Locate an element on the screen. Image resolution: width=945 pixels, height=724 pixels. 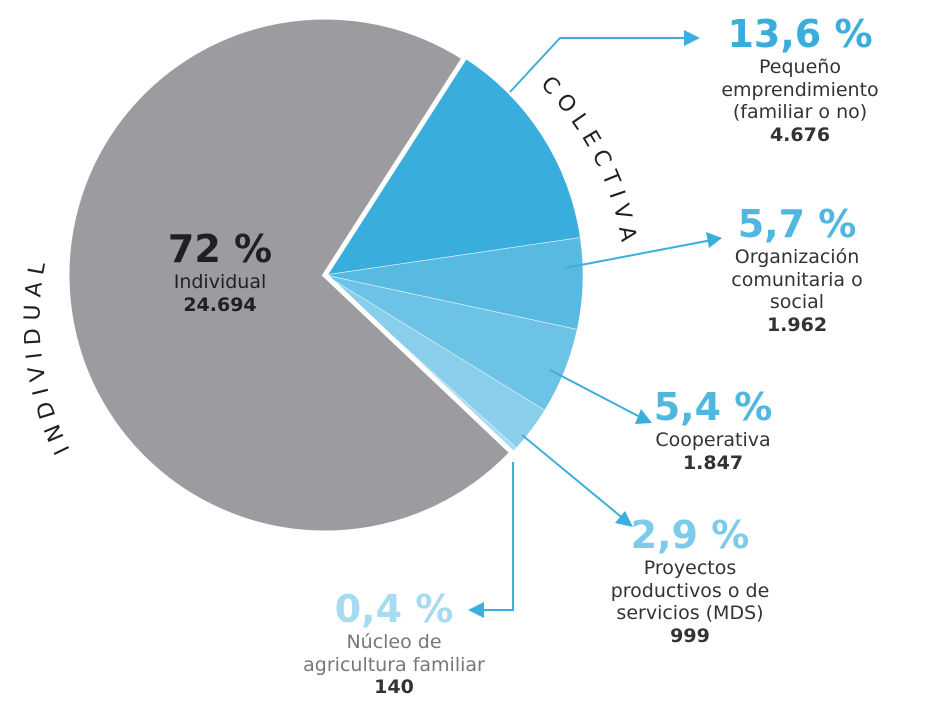
count-label: 4.676 is located at coordinates (800, 135).